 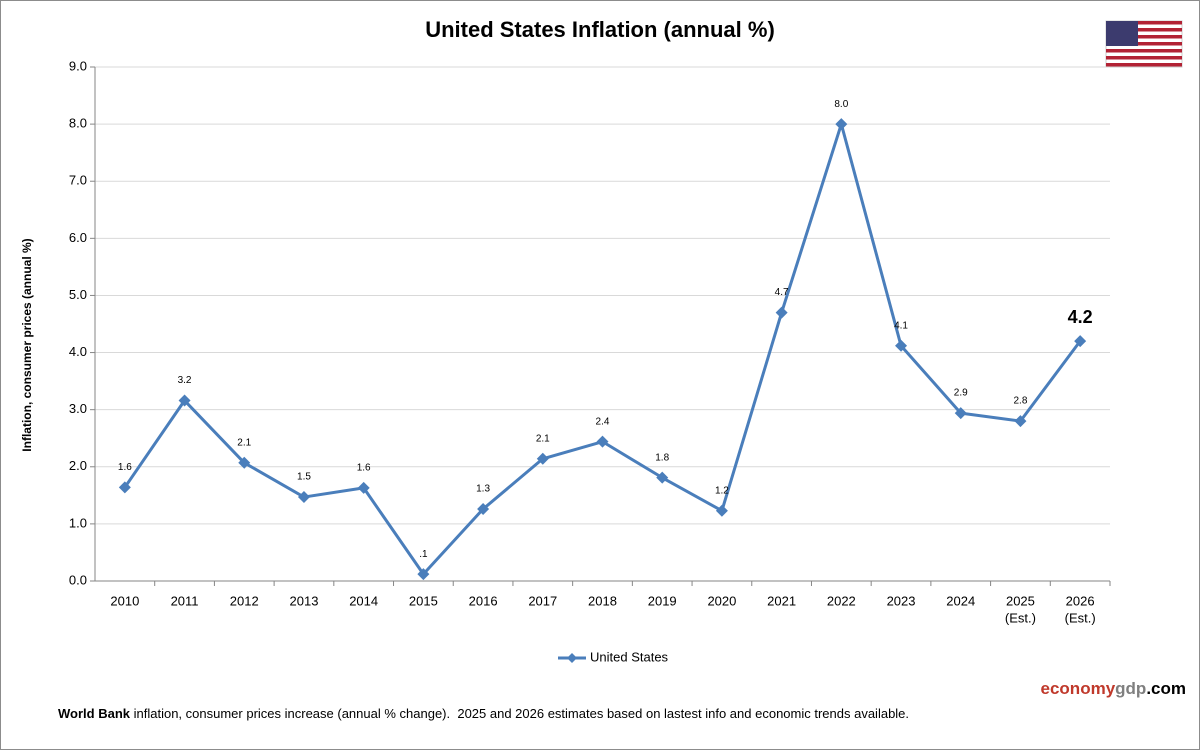 What do you see at coordinates (304, 477) in the screenshot?
I see `data-label: 1.5` at bounding box center [304, 477].